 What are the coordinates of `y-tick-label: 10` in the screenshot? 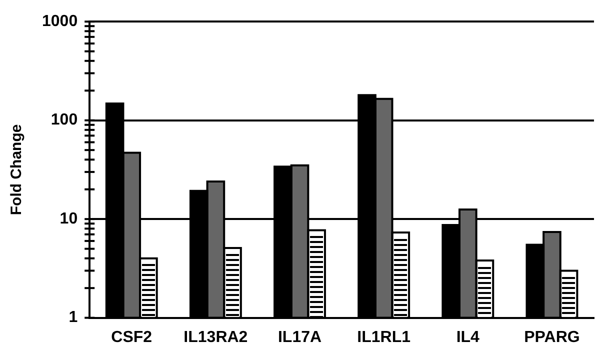 It's located at (69, 219).